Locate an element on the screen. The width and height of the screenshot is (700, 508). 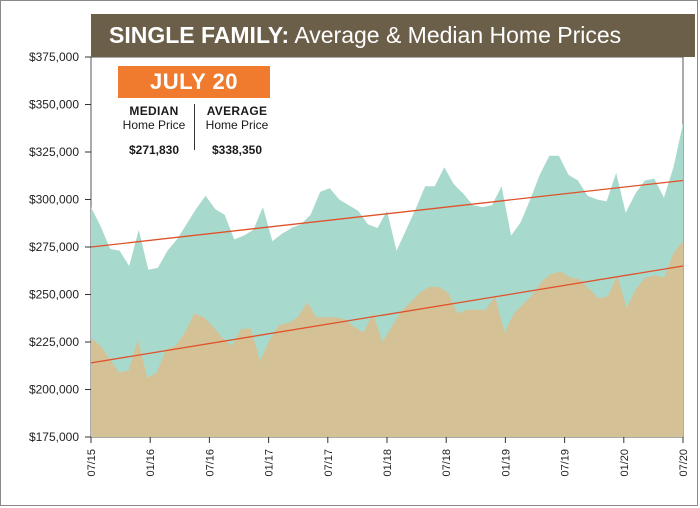
x-tick-label: 07/20 is located at coordinates (684, 463).